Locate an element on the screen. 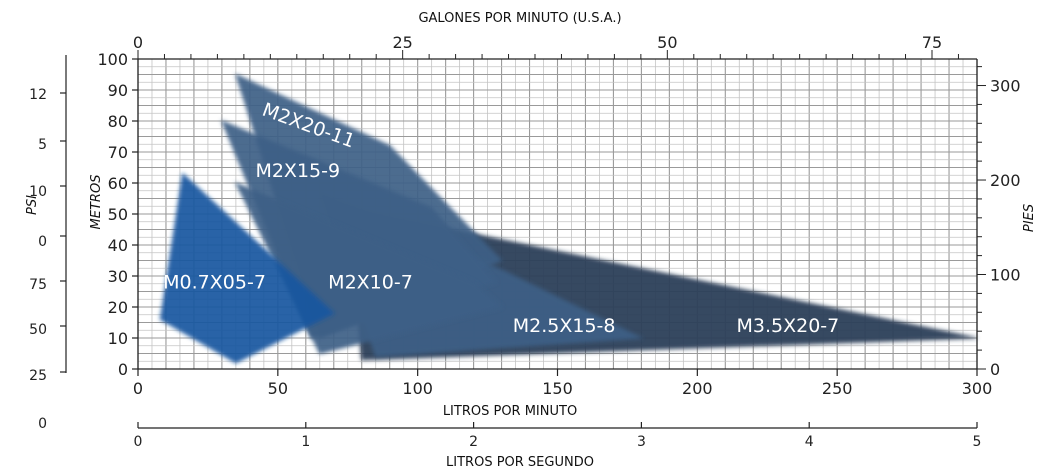 The height and width of the screenshot is (468, 1039). y-tick-label: 70 is located at coordinates (118, 152).